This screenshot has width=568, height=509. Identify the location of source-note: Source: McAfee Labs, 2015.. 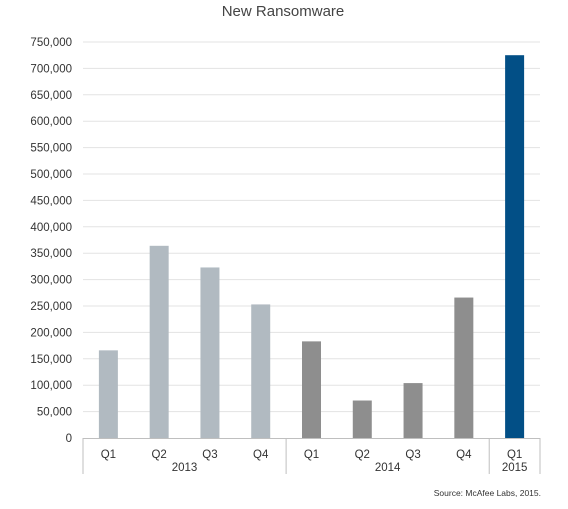
(487, 493).